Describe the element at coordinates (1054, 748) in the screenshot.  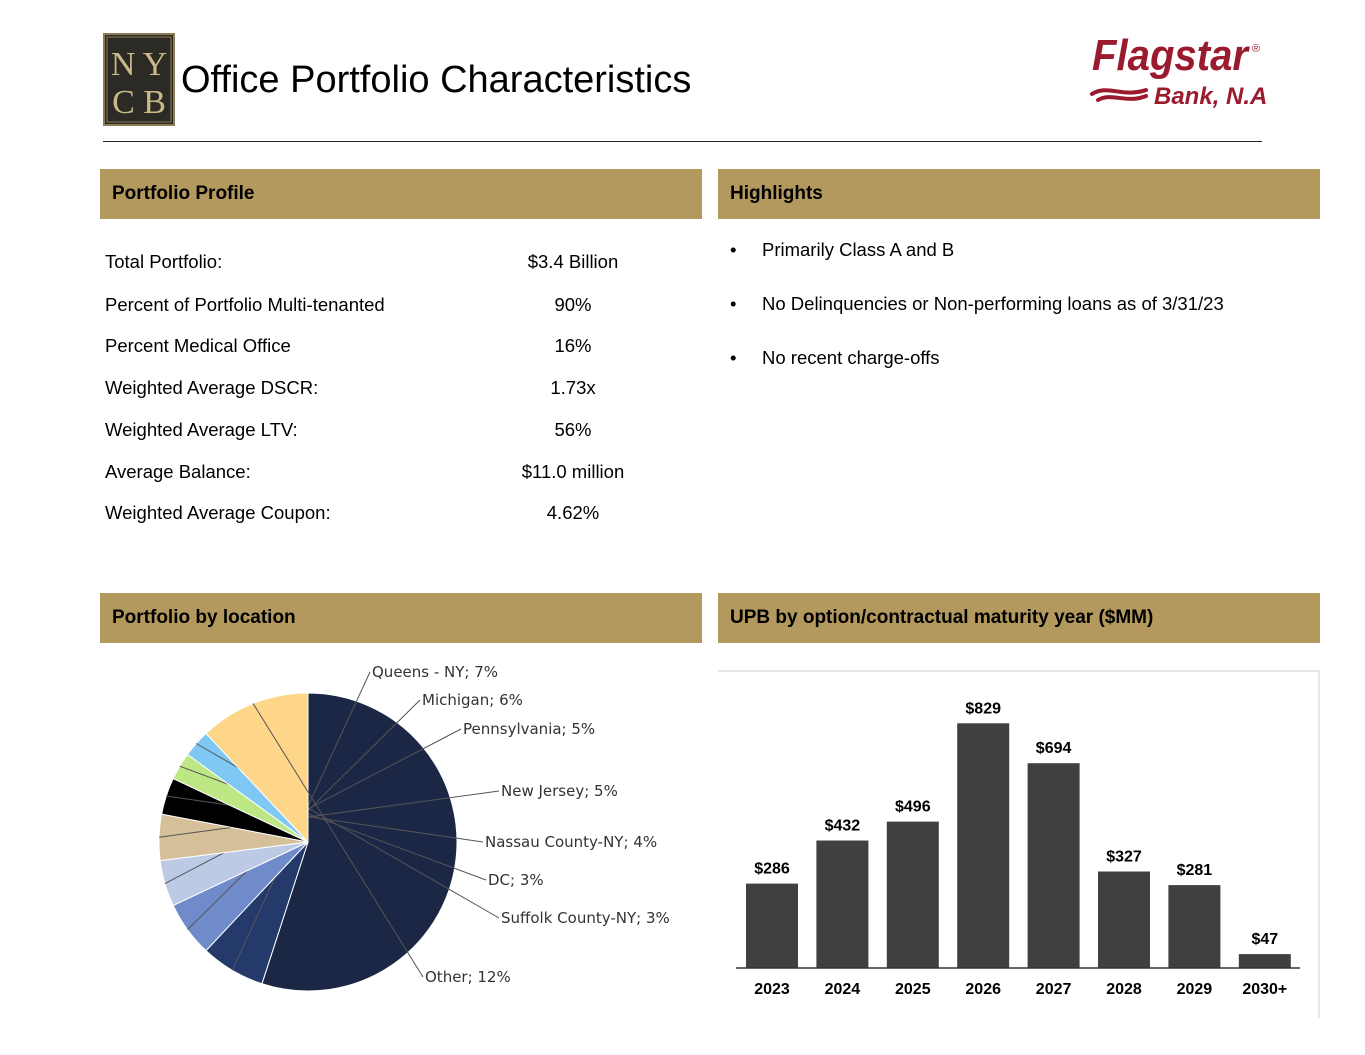
I see `bar-value-label-2027: $694` at that location.